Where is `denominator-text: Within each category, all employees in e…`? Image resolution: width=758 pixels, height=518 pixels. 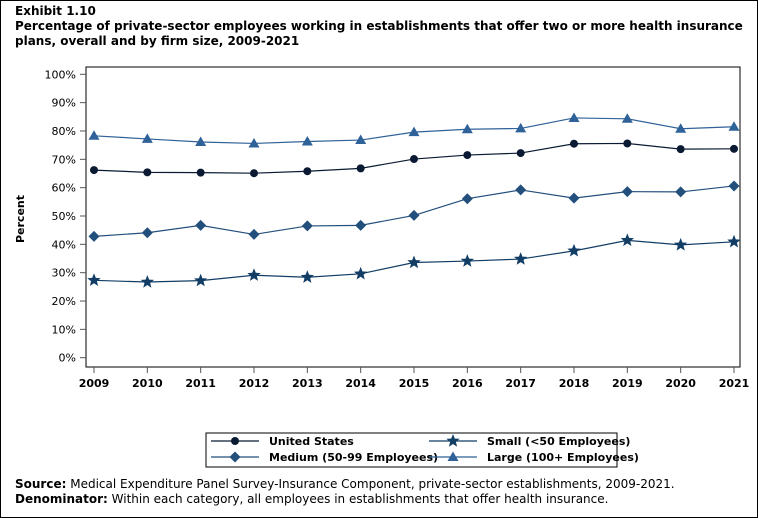 denominator-text: Within each category, all employees in e… is located at coordinates (358, 499).